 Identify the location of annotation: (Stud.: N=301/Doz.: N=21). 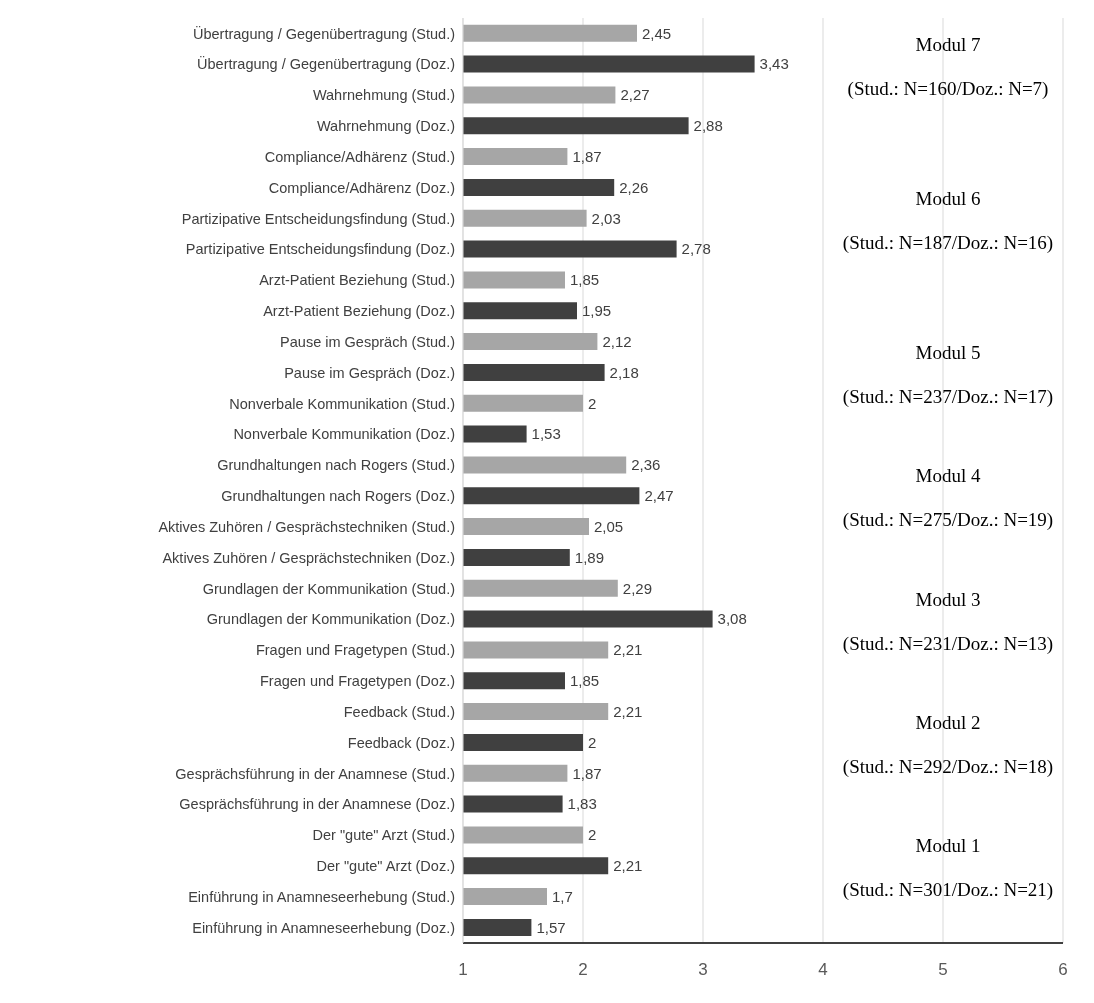
(948, 890).